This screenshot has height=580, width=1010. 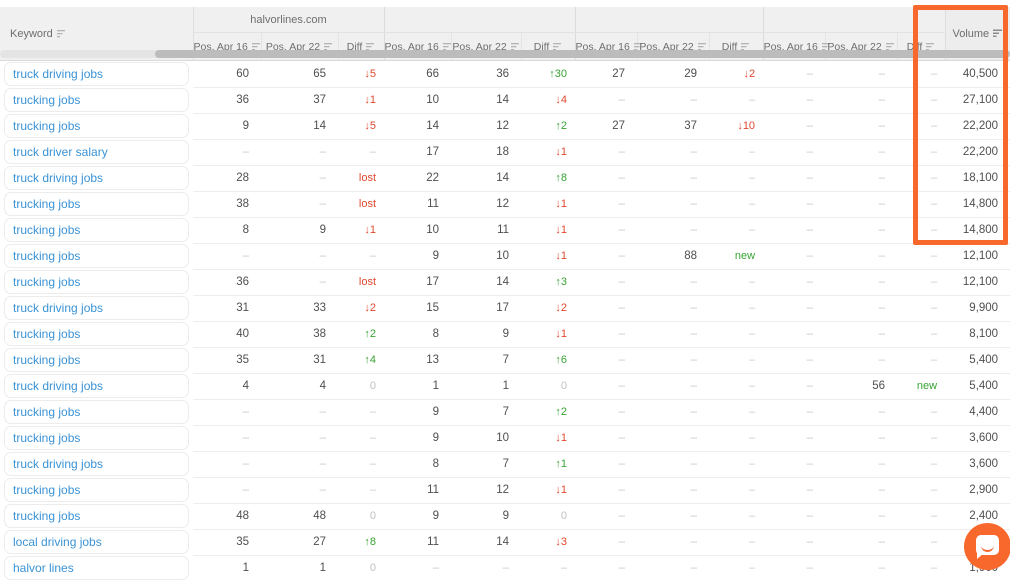 What do you see at coordinates (977, 255) in the screenshot?
I see `volume-cell: 12,100` at bounding box center [977, 255].